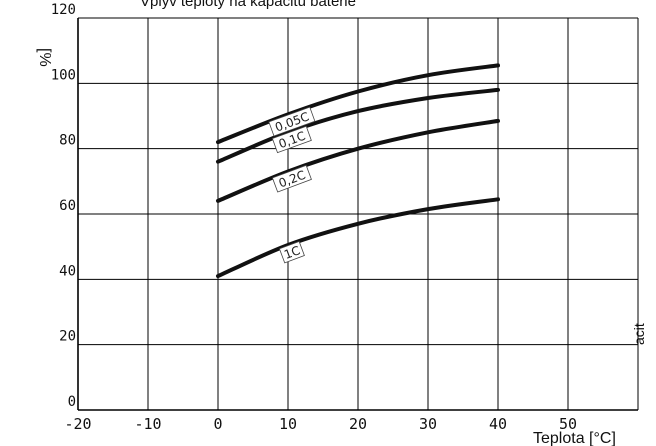 This screenshot has width=656, height=446. Describe the element at coordinates (67, 206) in the screenshot. I see `y-tick-label: 60` at that location.